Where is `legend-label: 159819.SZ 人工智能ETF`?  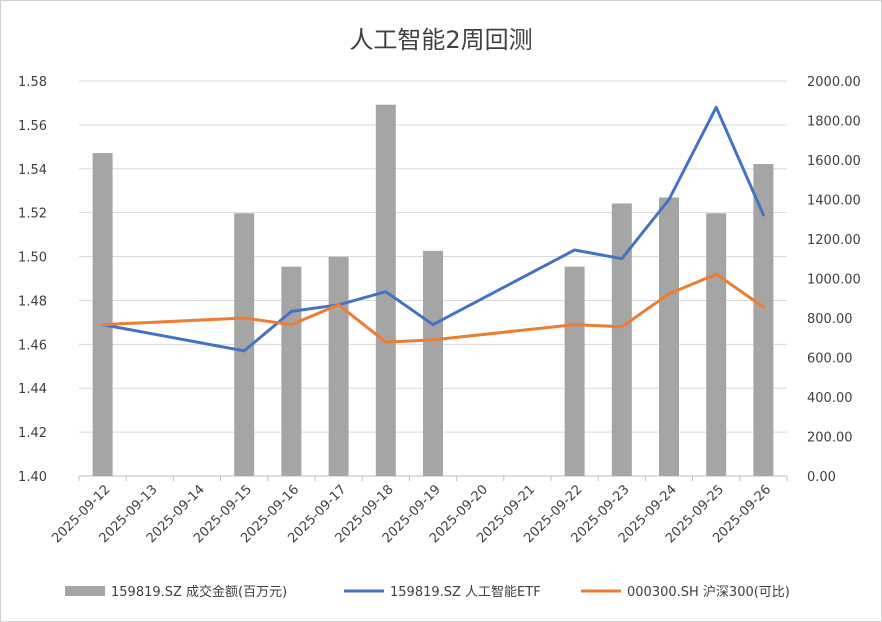
legend-label: 159819.SZ 人工智能ETF is located at coordinates (465, 592).